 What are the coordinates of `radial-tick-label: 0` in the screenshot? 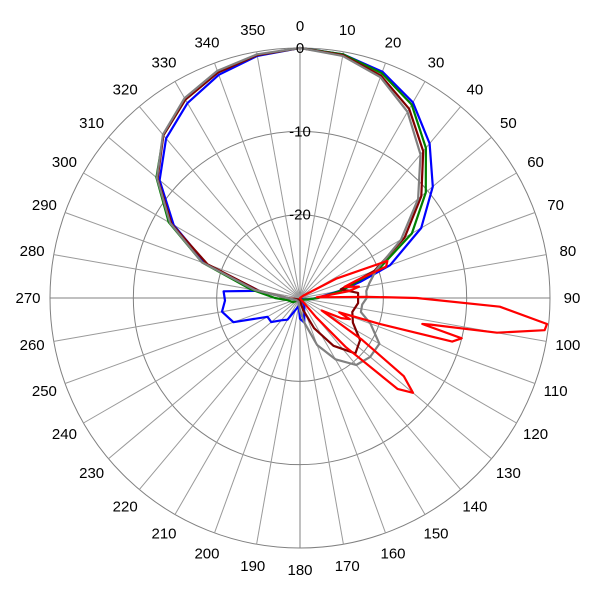 It's located at (300, 48).